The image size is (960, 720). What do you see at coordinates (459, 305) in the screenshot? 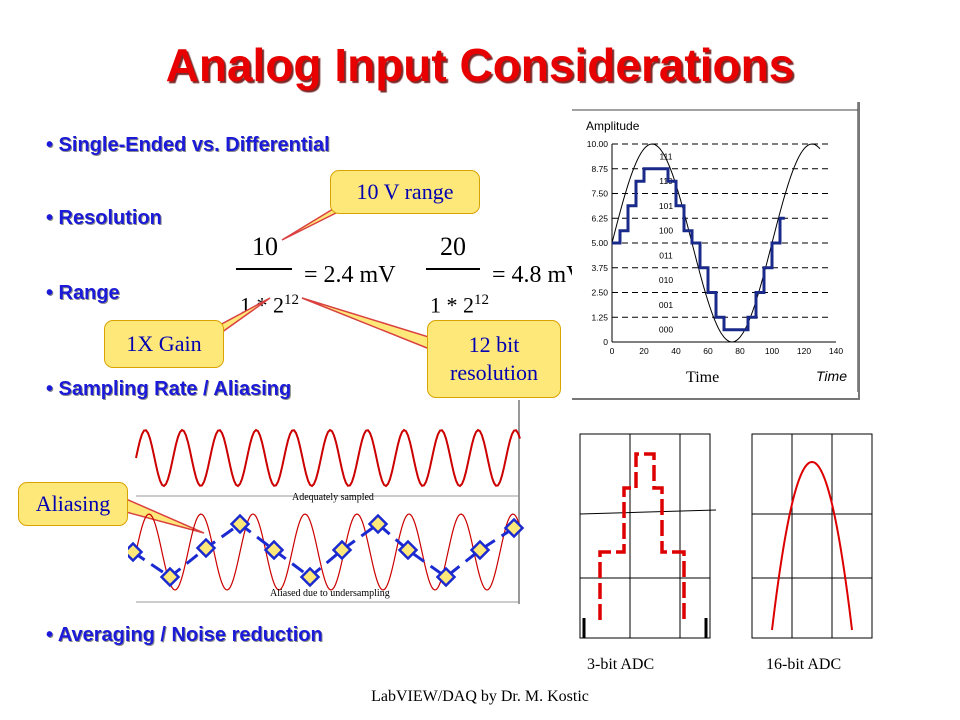
I see `formula2-denominator: 1 * 212` at bounding box center [459, 305].